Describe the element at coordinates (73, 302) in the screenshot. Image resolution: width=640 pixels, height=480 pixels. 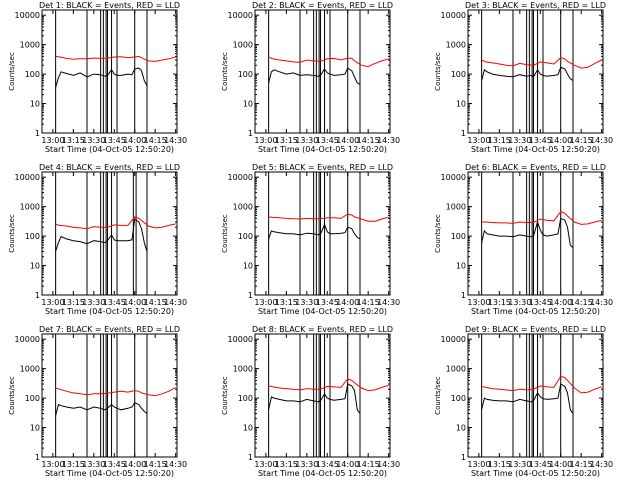
I see `x-tick-label: 13:15` at that location.